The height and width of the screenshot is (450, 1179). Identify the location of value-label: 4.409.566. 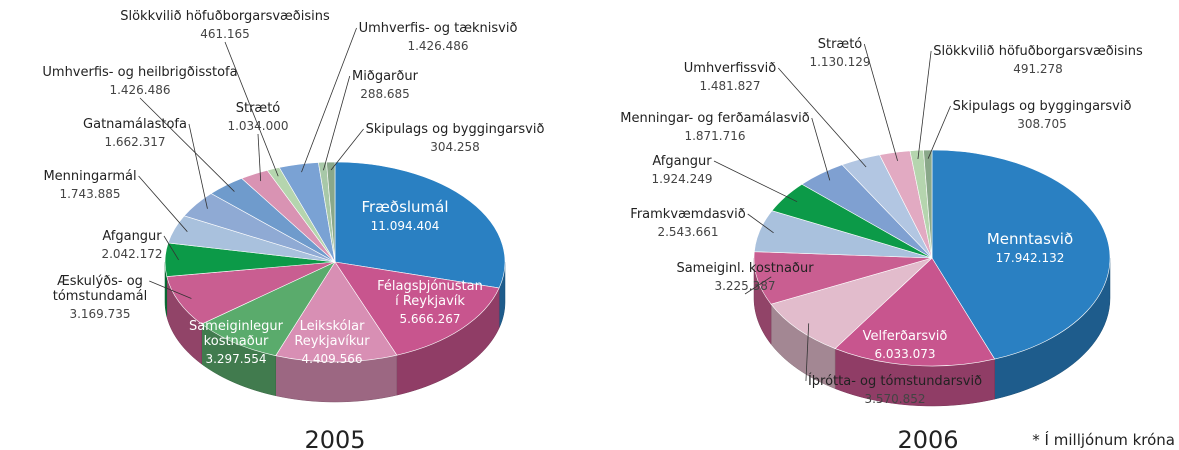
(331, 359).